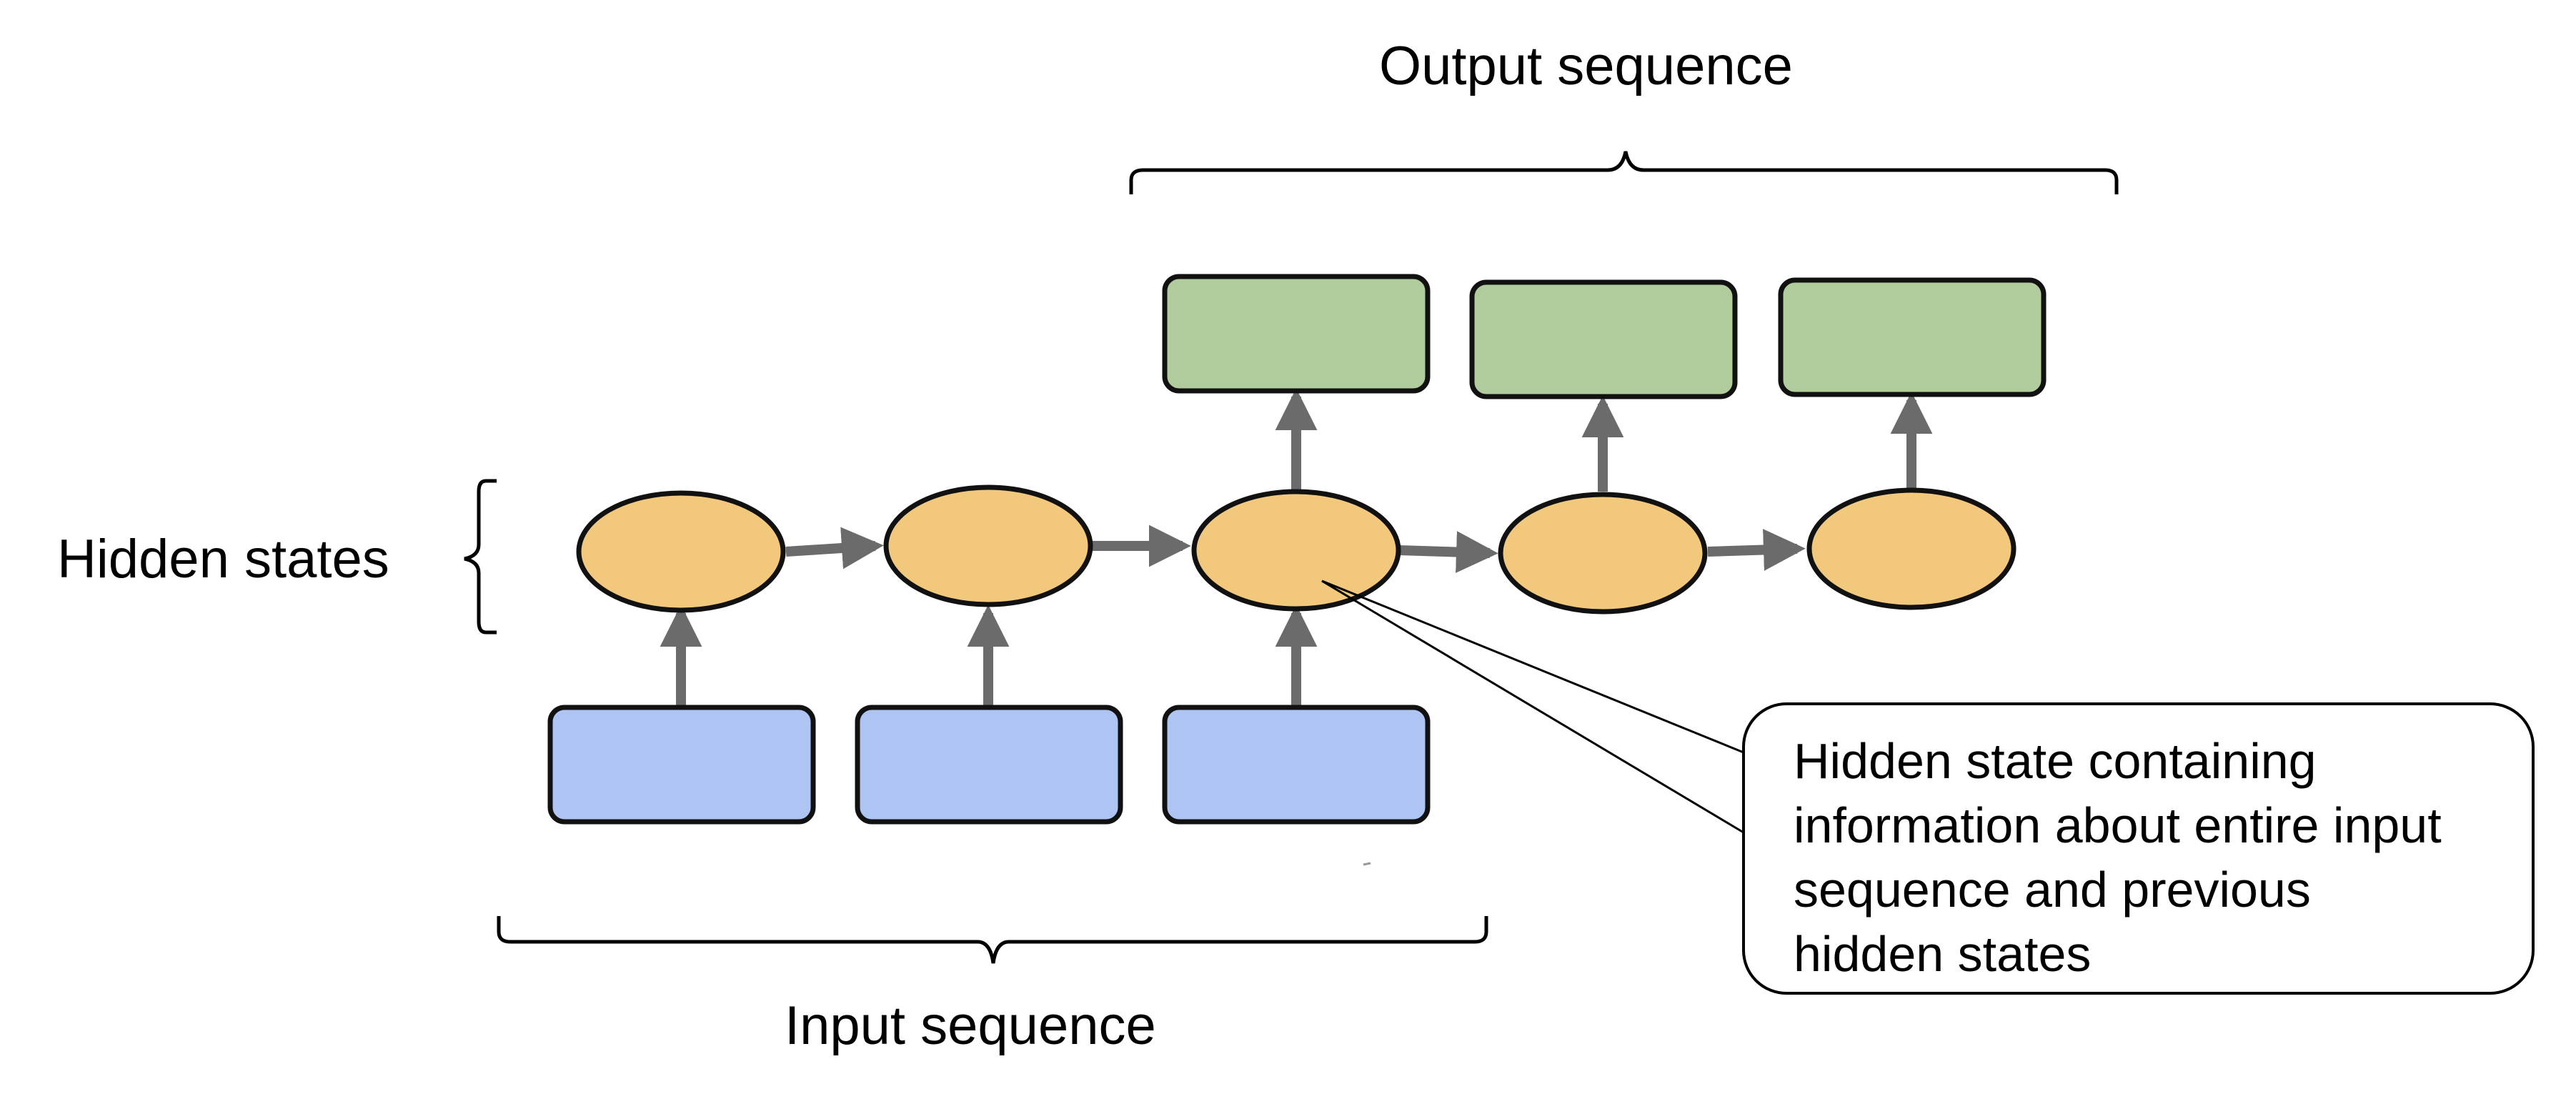 The width and height of the screenshot is (2576, 1114). Describe the element at coordinates (1624, 172) in the screenshot. I see `output-sequence-brace` at that location.